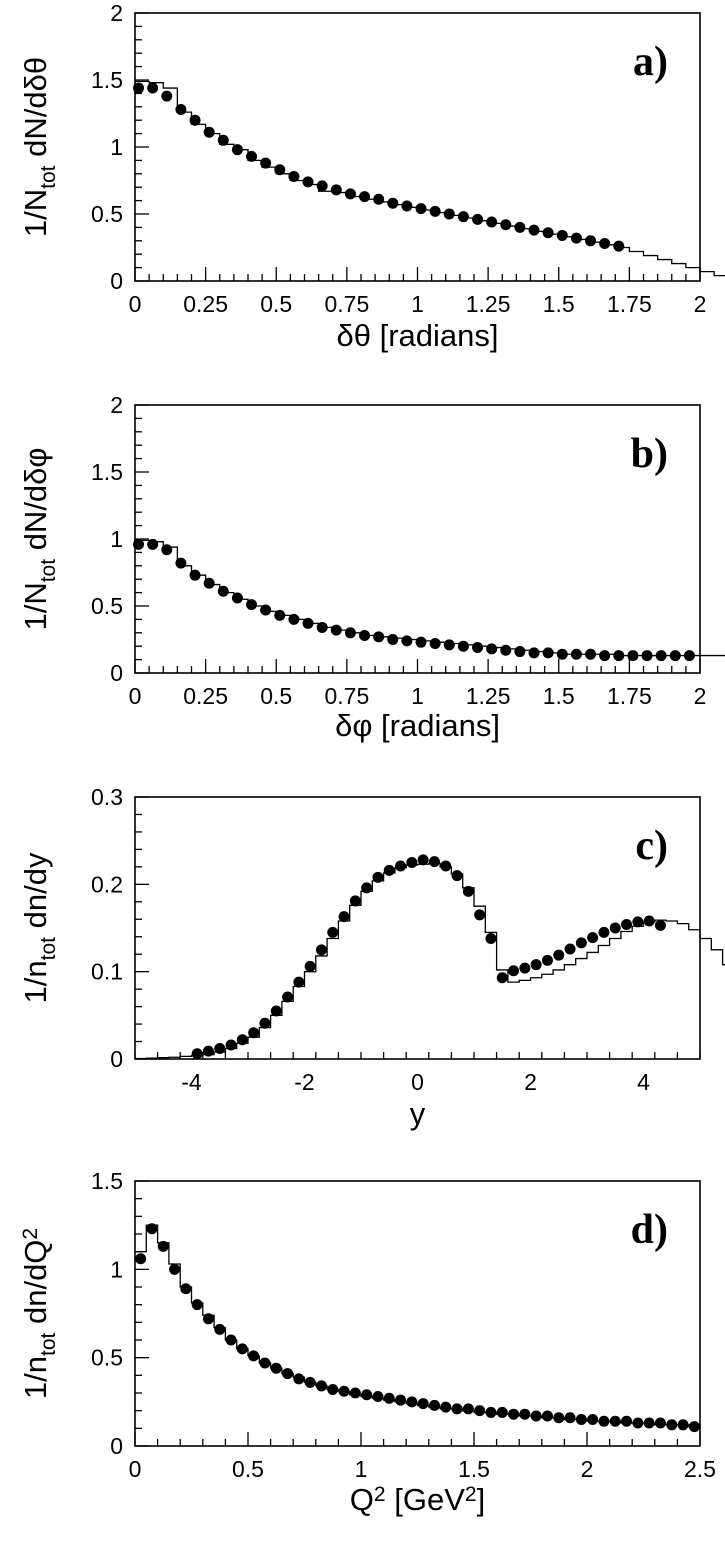 Image resolution: width=725 pixels, height=1548 pixels. I want to click on x-tick-label: 0.5, so click(248, 1469).